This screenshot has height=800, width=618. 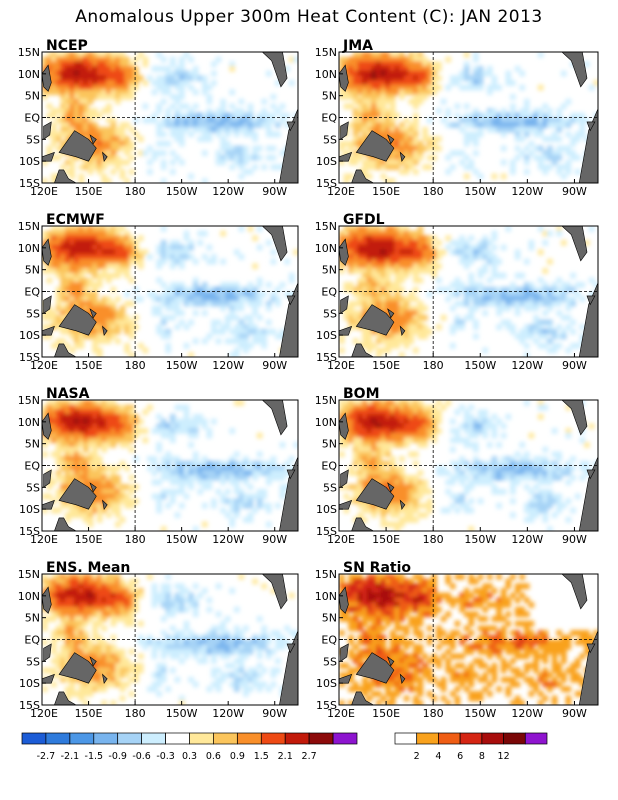 What do you see at coordinates (438, 756) in the screenshot?
I see `colorbar-label: 4` at bounding box center [438, 756].